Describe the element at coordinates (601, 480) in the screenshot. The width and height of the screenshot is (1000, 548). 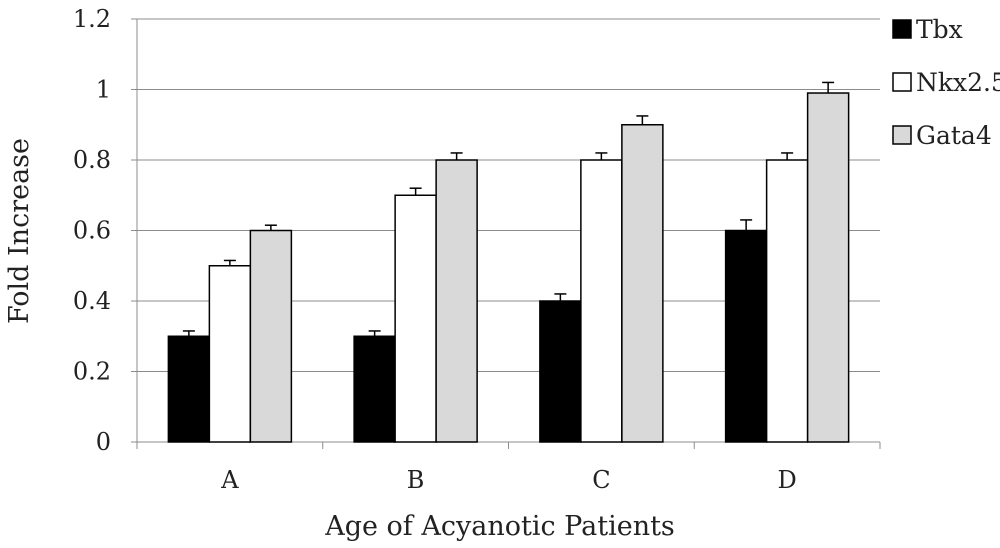
I see `x-tick-label: C` at that location.